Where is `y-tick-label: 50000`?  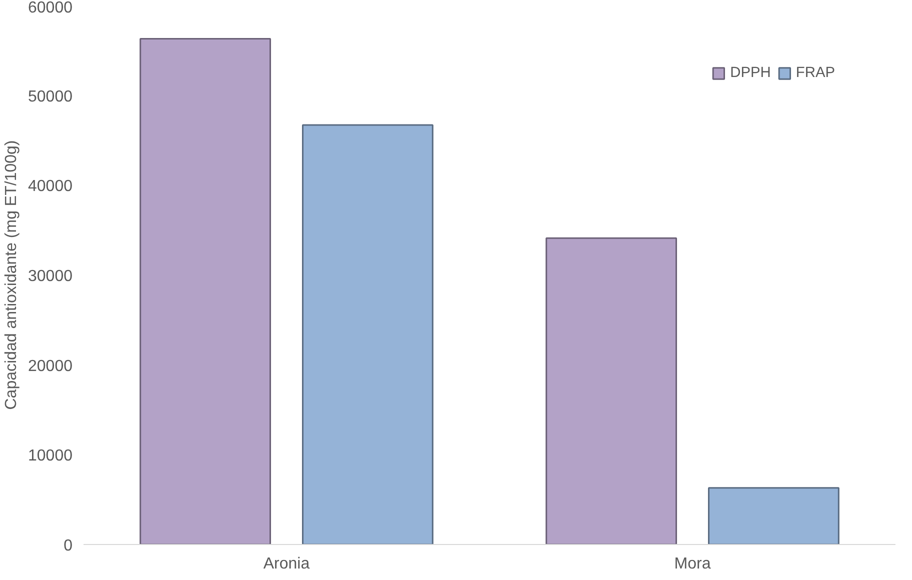
y-tick-label: 50000 is located at coordinates (50, 97).